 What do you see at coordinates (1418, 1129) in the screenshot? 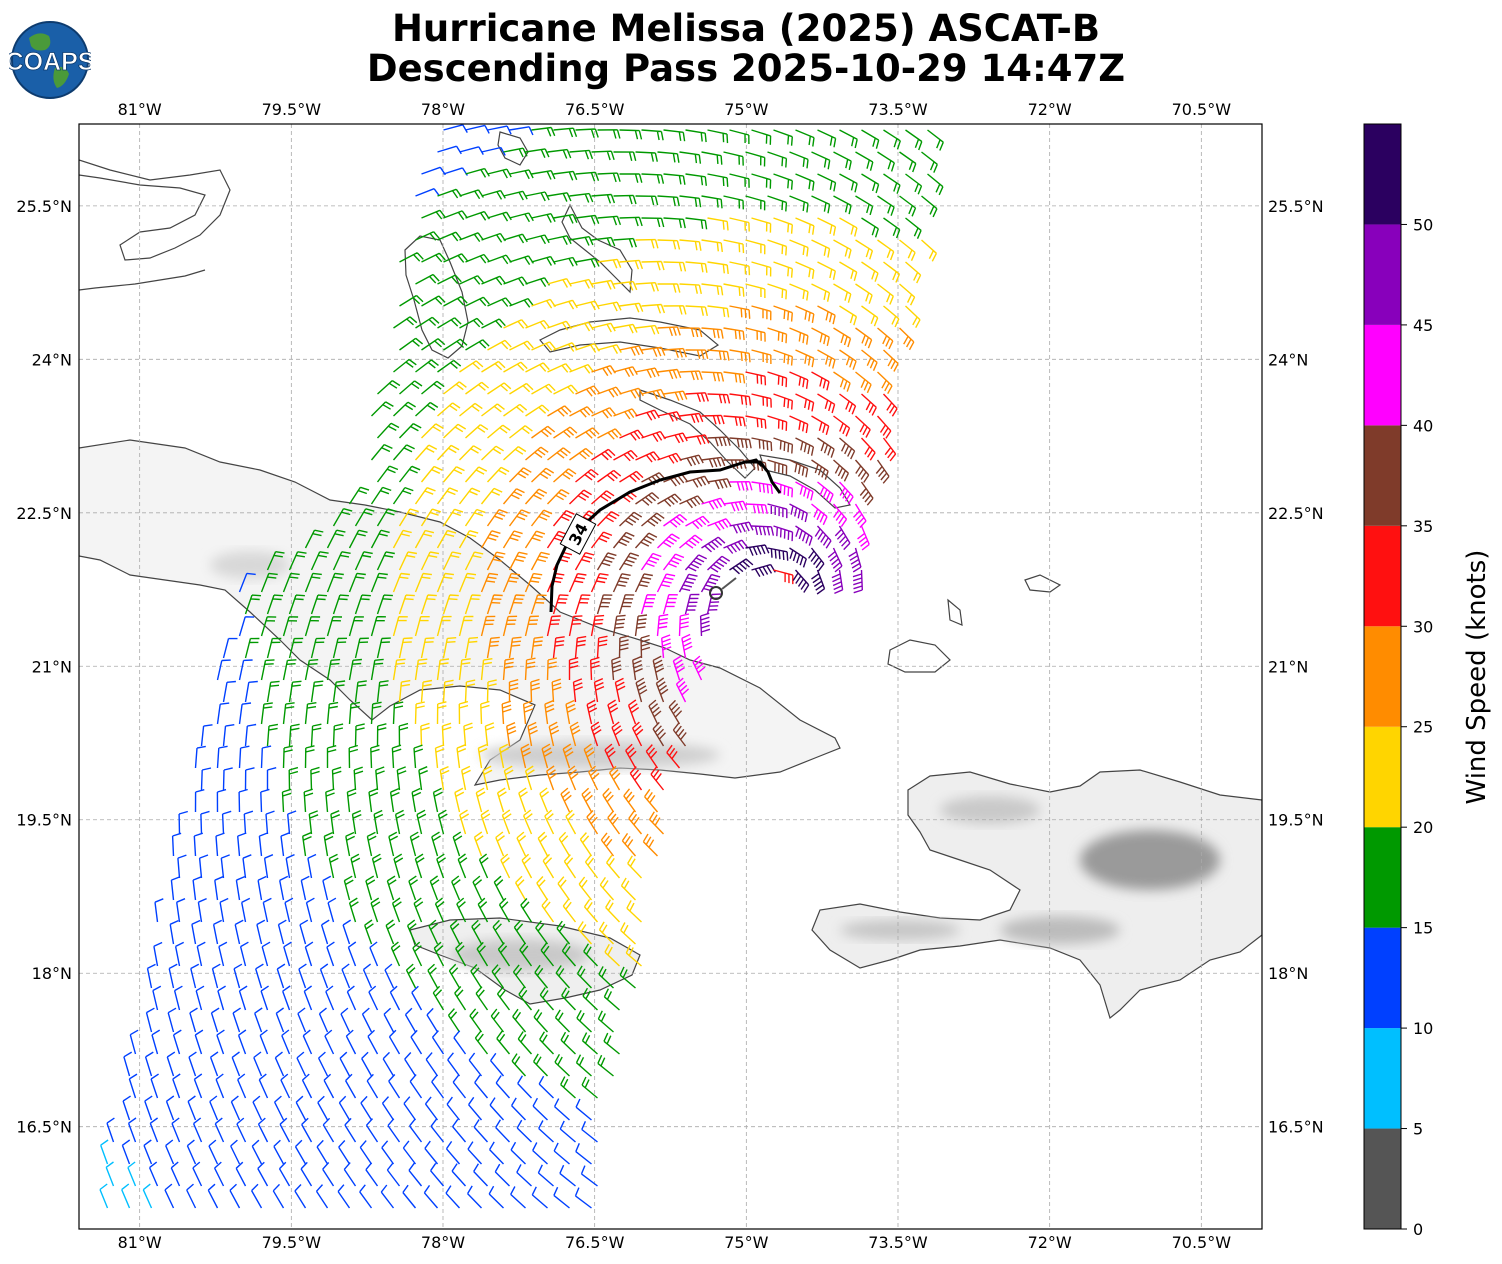
I see `colorbar-tick-label: 5` at bounding box center [1418, 1129].